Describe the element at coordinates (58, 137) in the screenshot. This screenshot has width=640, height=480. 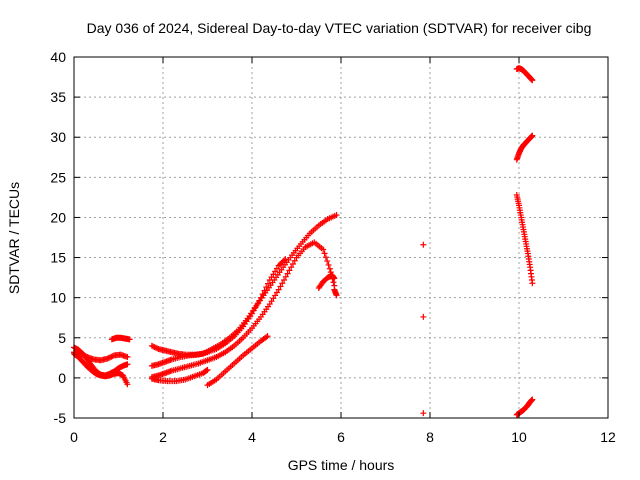
I see `y-tick-label: 30` at that location.